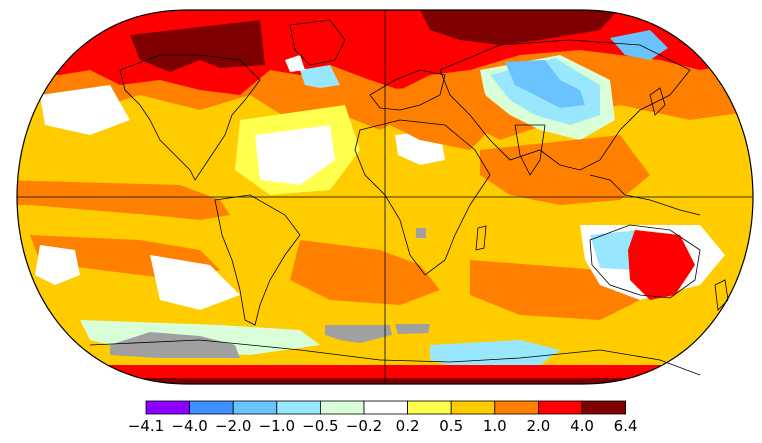 This screenshot has width=762, height=443. Describe the element at coordinates (721, 295) in the screenshot. I see `coastline-new-zealand` at that location.